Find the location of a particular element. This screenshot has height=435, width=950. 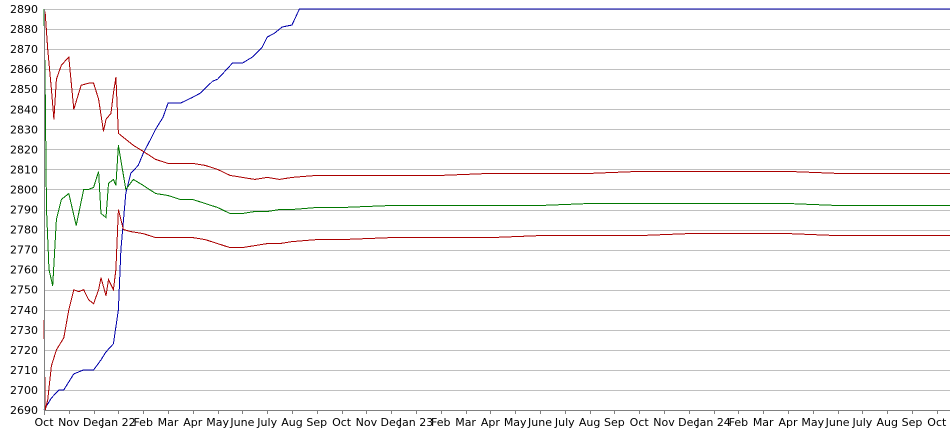

y-tick-label: 2800 is located at coordinates (24, 189).